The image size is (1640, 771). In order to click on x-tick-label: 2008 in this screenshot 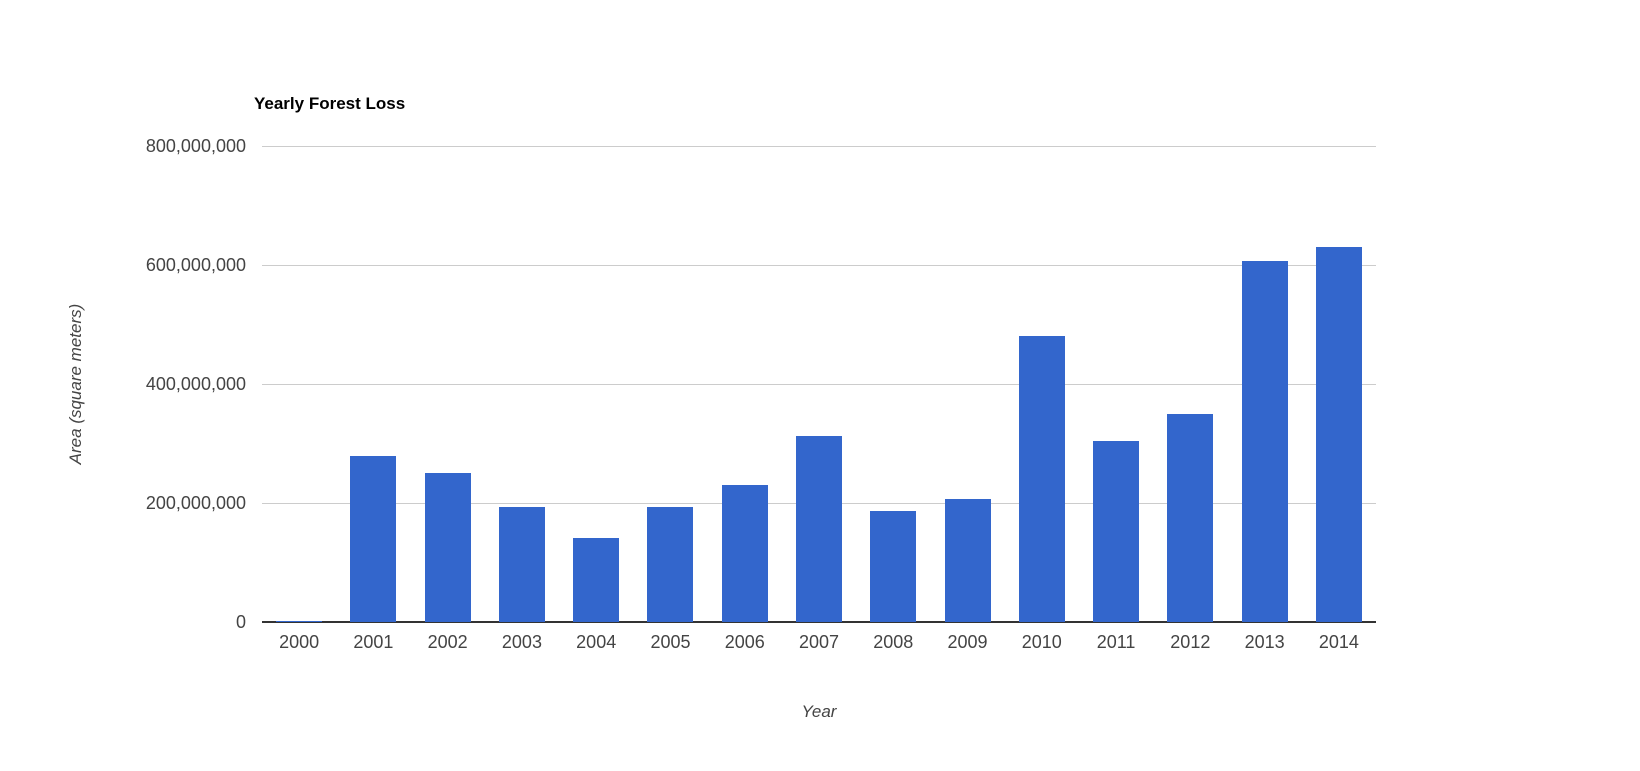, I will do `click(893, 642)`.